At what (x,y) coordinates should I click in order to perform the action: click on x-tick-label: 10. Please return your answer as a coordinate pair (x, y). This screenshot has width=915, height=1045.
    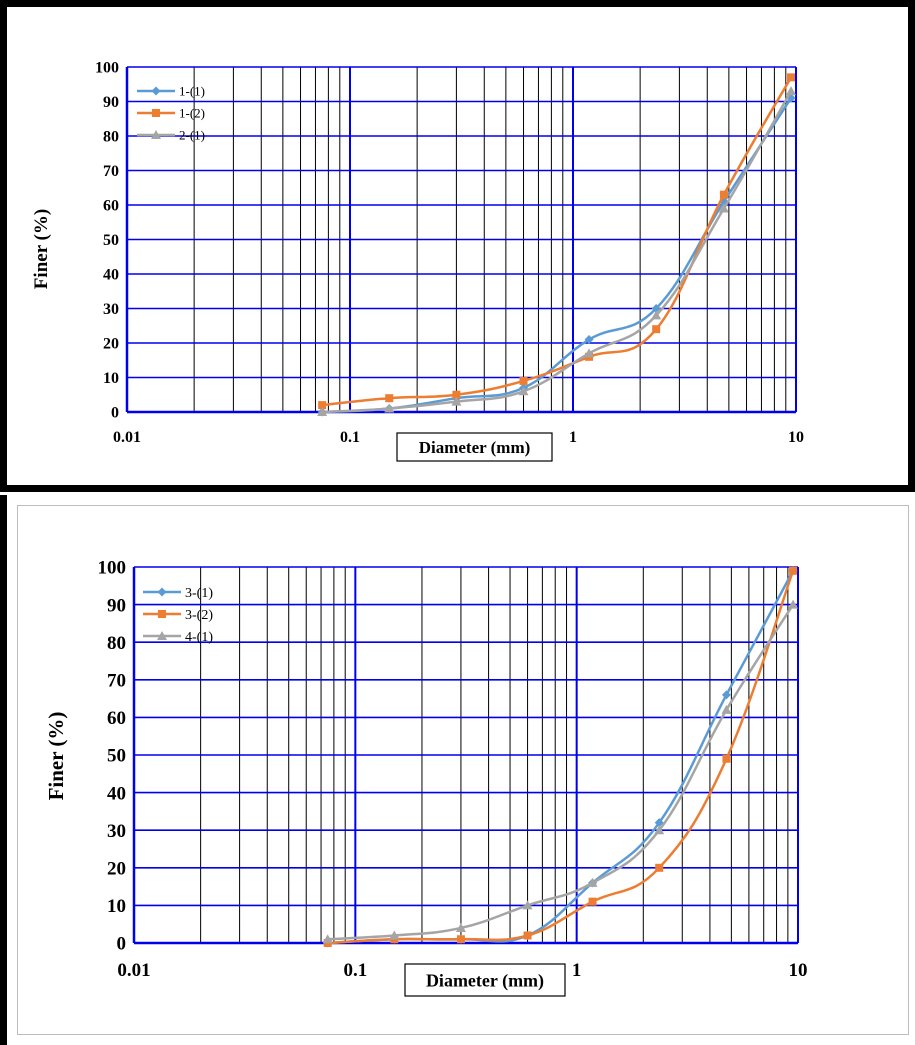
    Looking at the image, I should click on (796, 437).